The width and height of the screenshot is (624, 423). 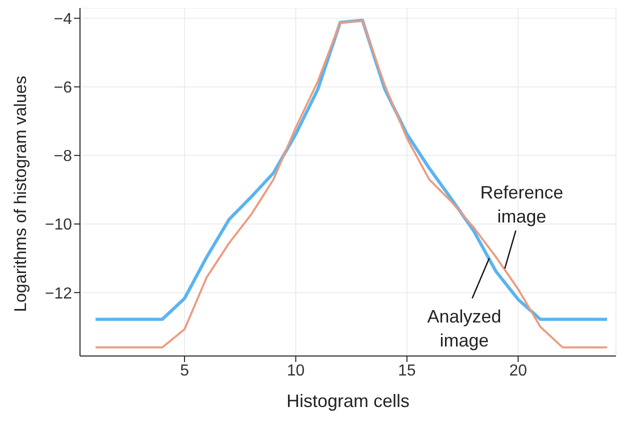 I want to click on y-tick-label: −4, so click(x=63, y=19).